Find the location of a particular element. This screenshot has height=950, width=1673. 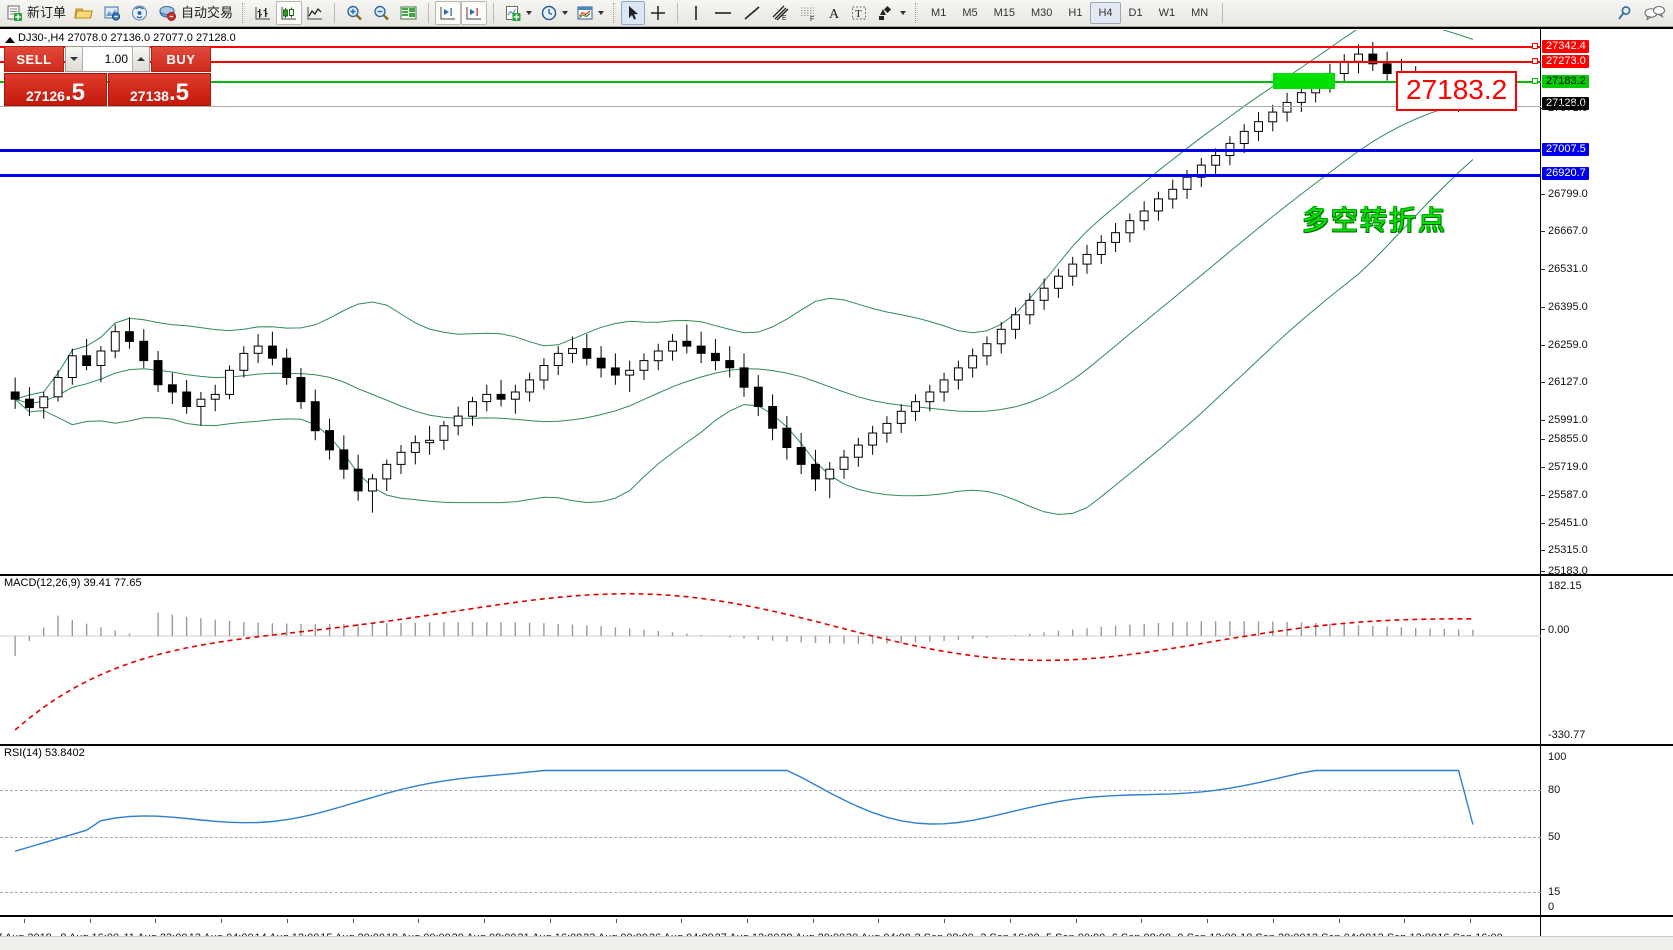

volume-stepper: 1.00 is located at coordinates (107, 59).